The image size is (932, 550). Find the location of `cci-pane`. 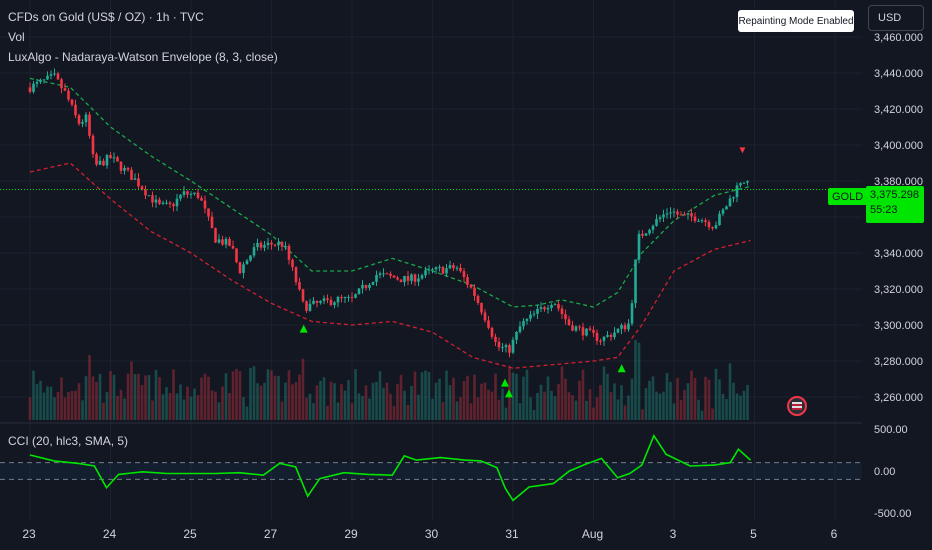

cci-pane is located at coordinates (431, 467).